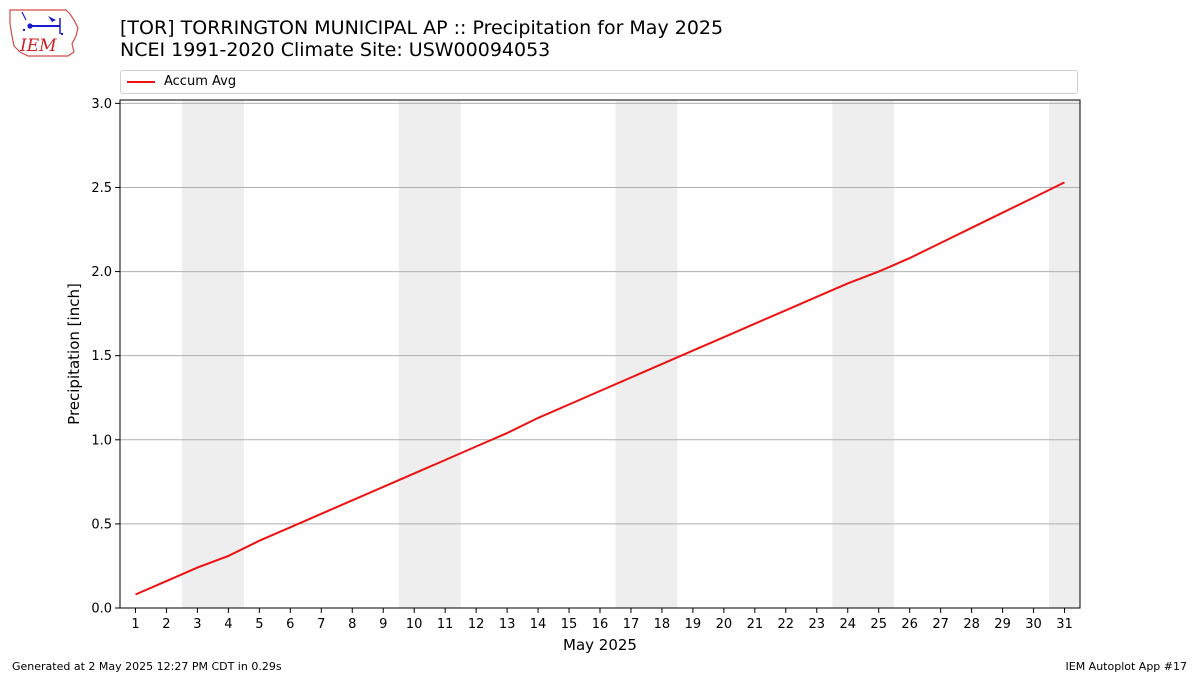  I want to click on x-tick-label: 23, so click(817, 624).